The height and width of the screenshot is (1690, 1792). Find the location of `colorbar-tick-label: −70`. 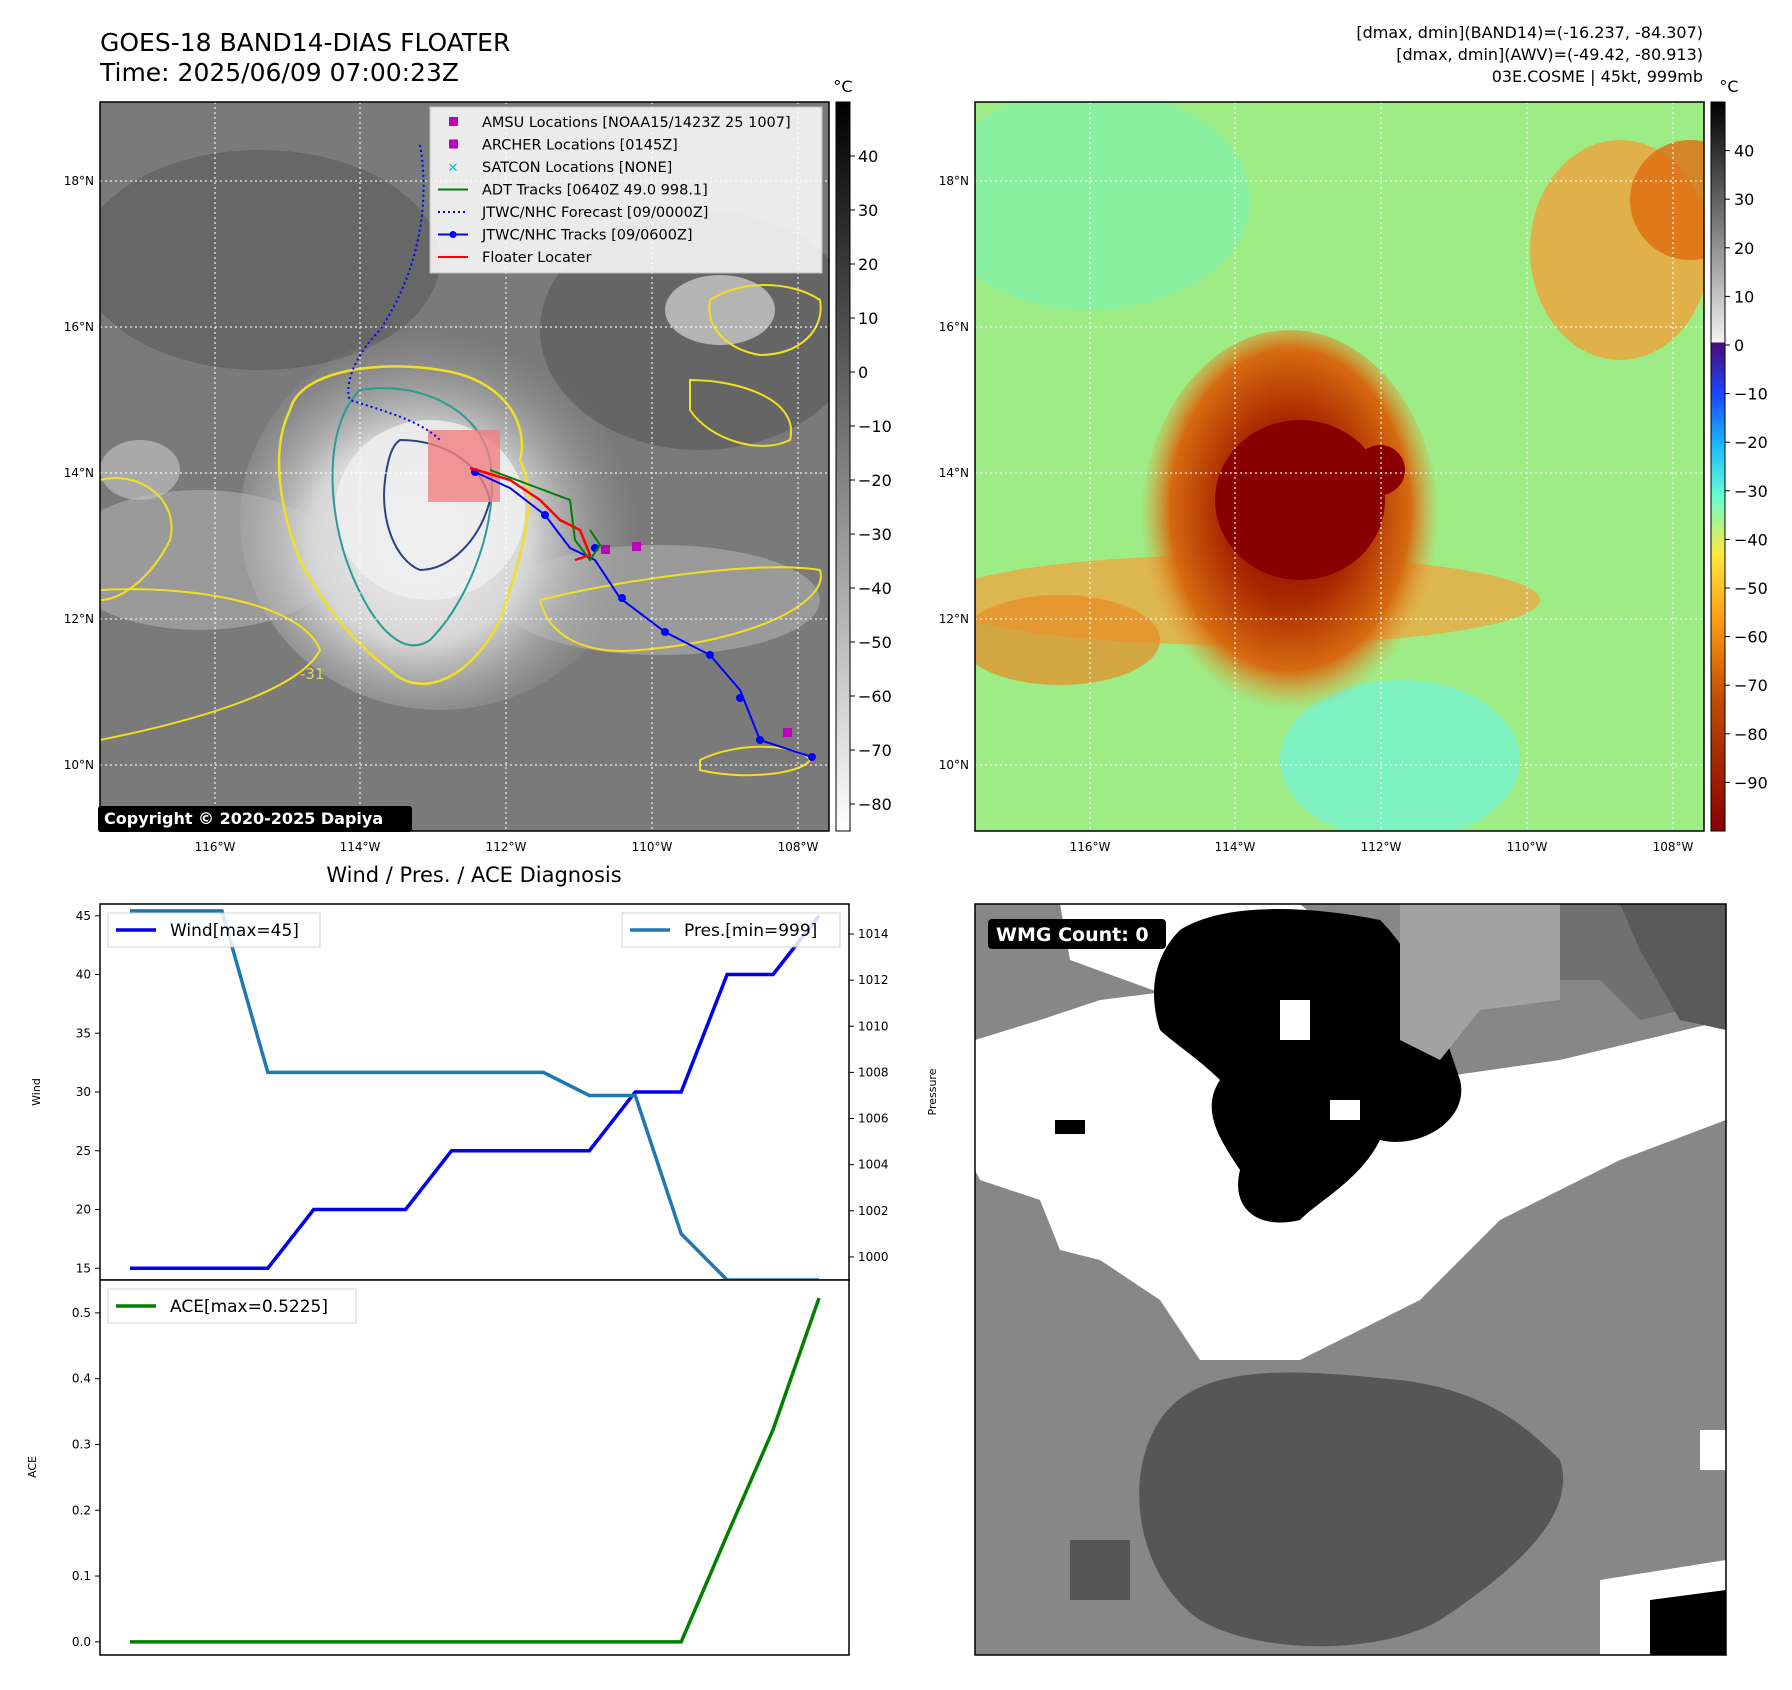

colorbar-tick-label: −70 is located at coordinates (1751, 685).